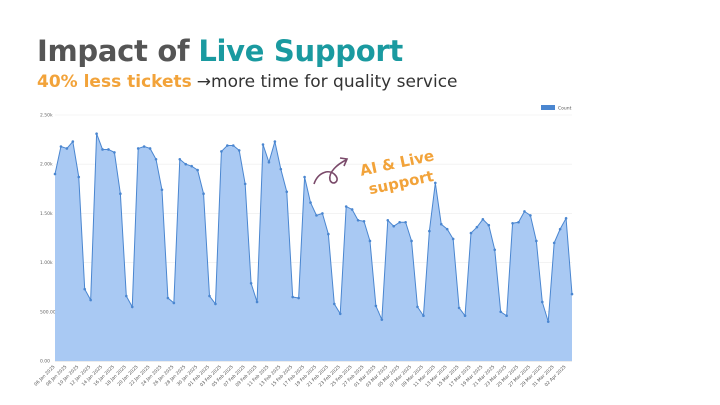 This screenshot has width=720, height=405. I want to click on y-tick-label: 500.00, so click(48, 312).